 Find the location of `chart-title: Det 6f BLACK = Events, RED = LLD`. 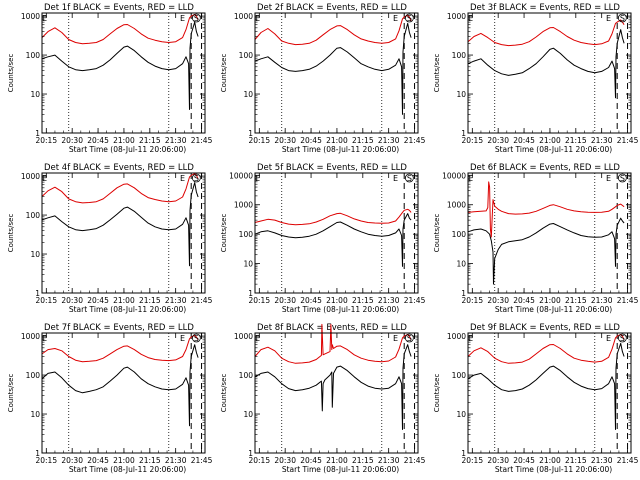

chart-title: Det 6f BLACK = Events, RED = LLD is located at coordinates (545, 168).